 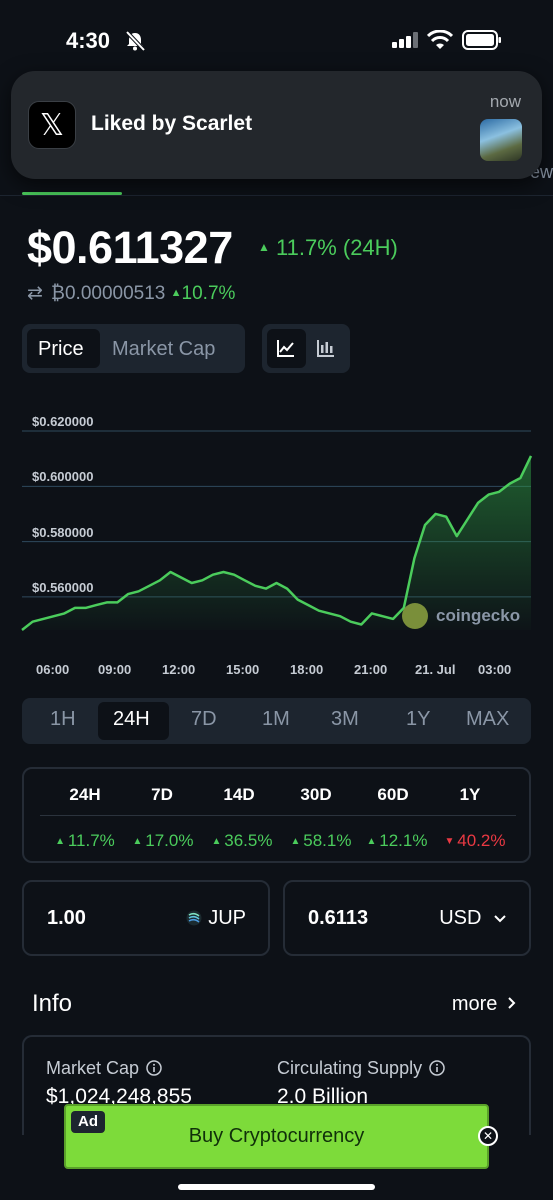 What do you see at coordinates (338, 918) in the screenshot?
I see `fiat-amount: 0.6113` at bounding box center [338, 918].